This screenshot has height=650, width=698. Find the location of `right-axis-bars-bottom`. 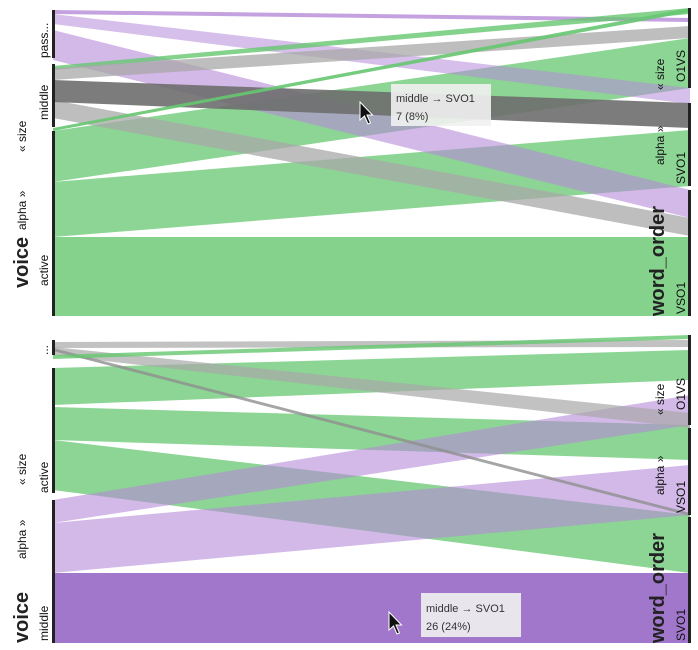

right-axis-bars-bottom is located at coordinates (689, 489).